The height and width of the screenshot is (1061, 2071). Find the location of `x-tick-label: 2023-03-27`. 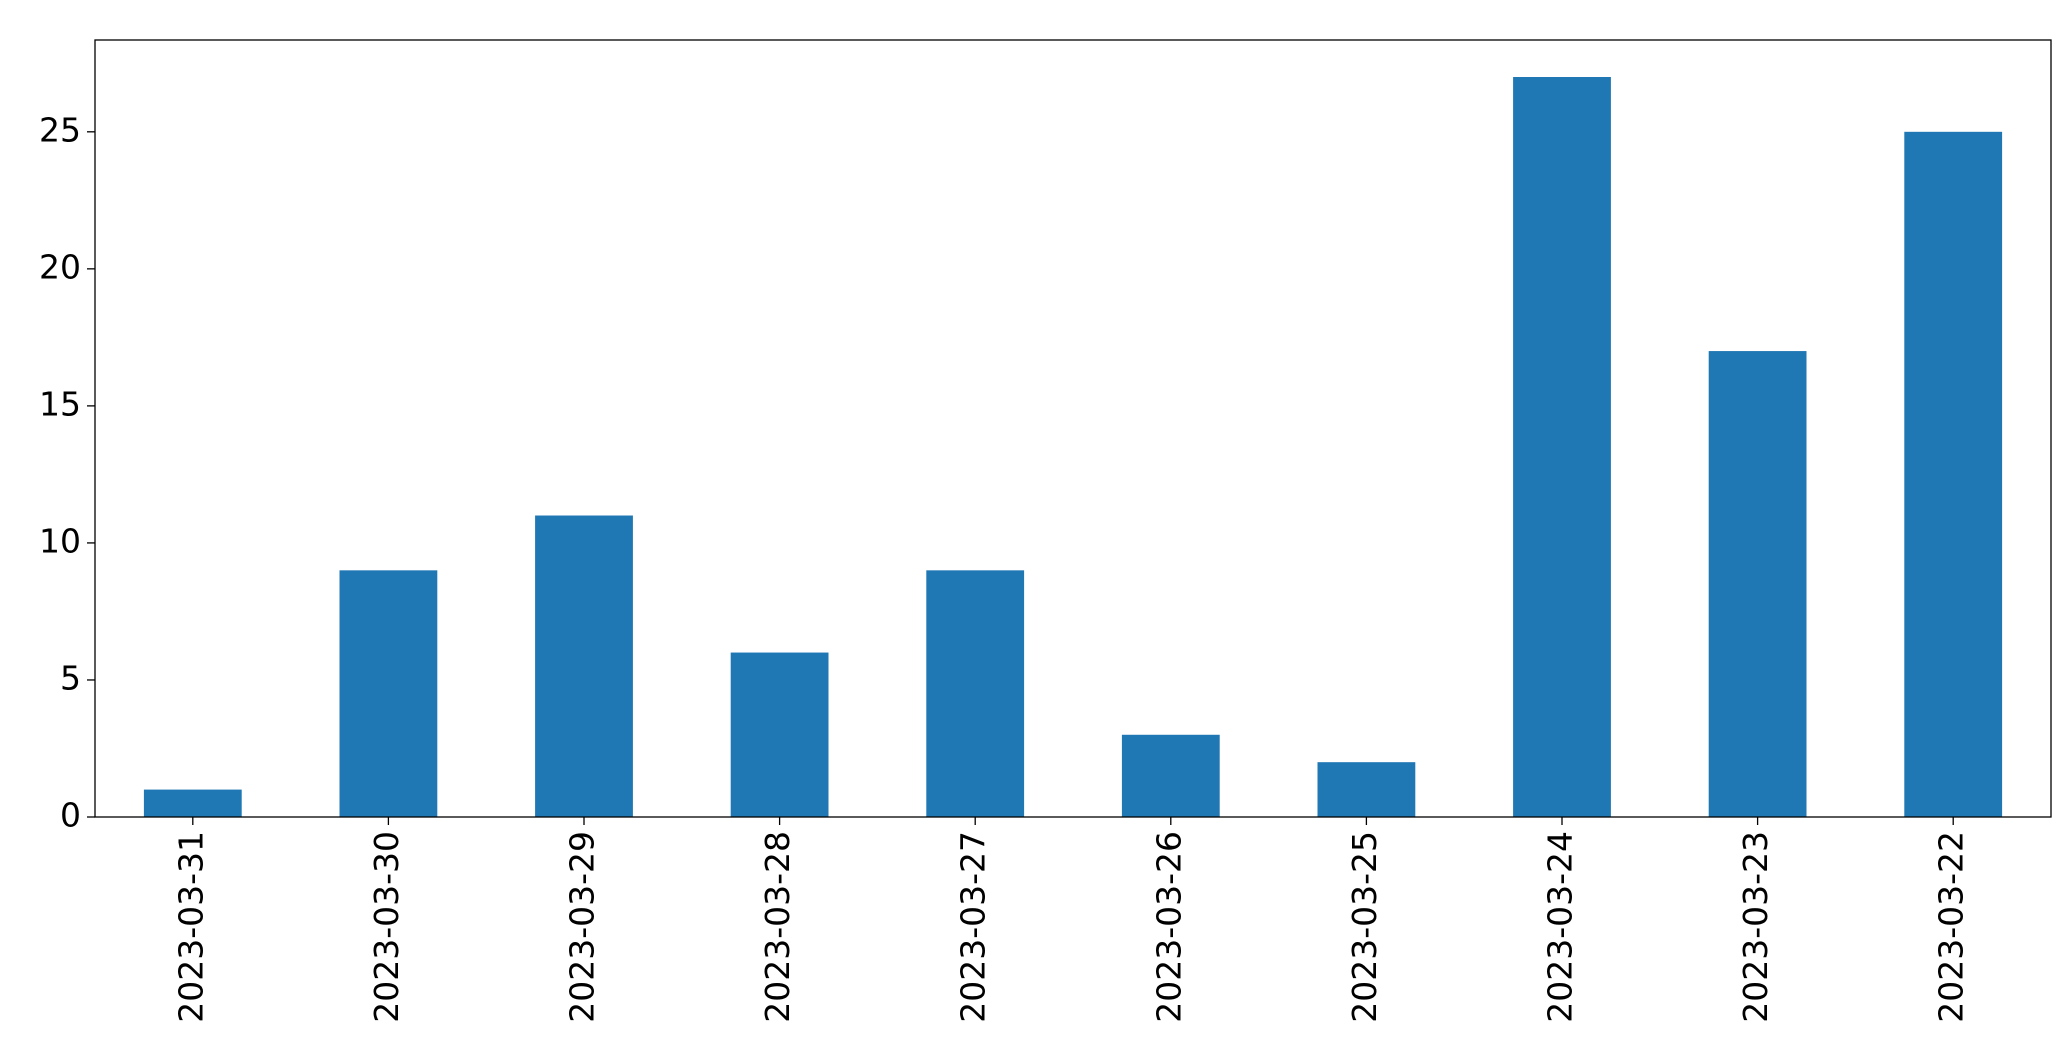

x-tick-label: 2023-03-27 is located at coordinates (973, 927).